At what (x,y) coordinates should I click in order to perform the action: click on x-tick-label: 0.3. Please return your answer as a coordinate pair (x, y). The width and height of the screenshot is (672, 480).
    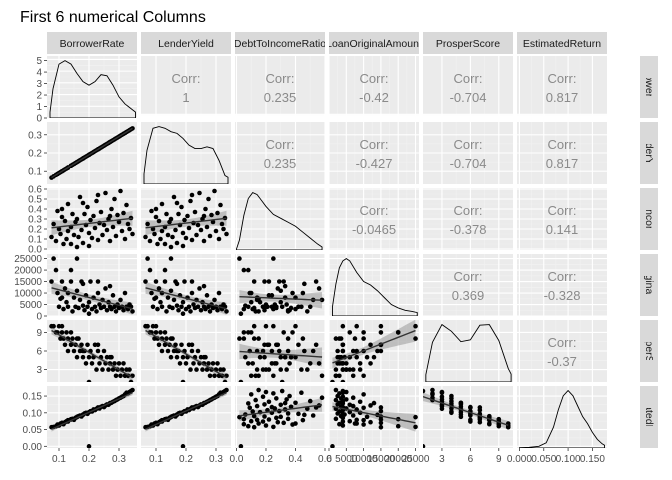
    Looking at the image, I should click on (216, 459).